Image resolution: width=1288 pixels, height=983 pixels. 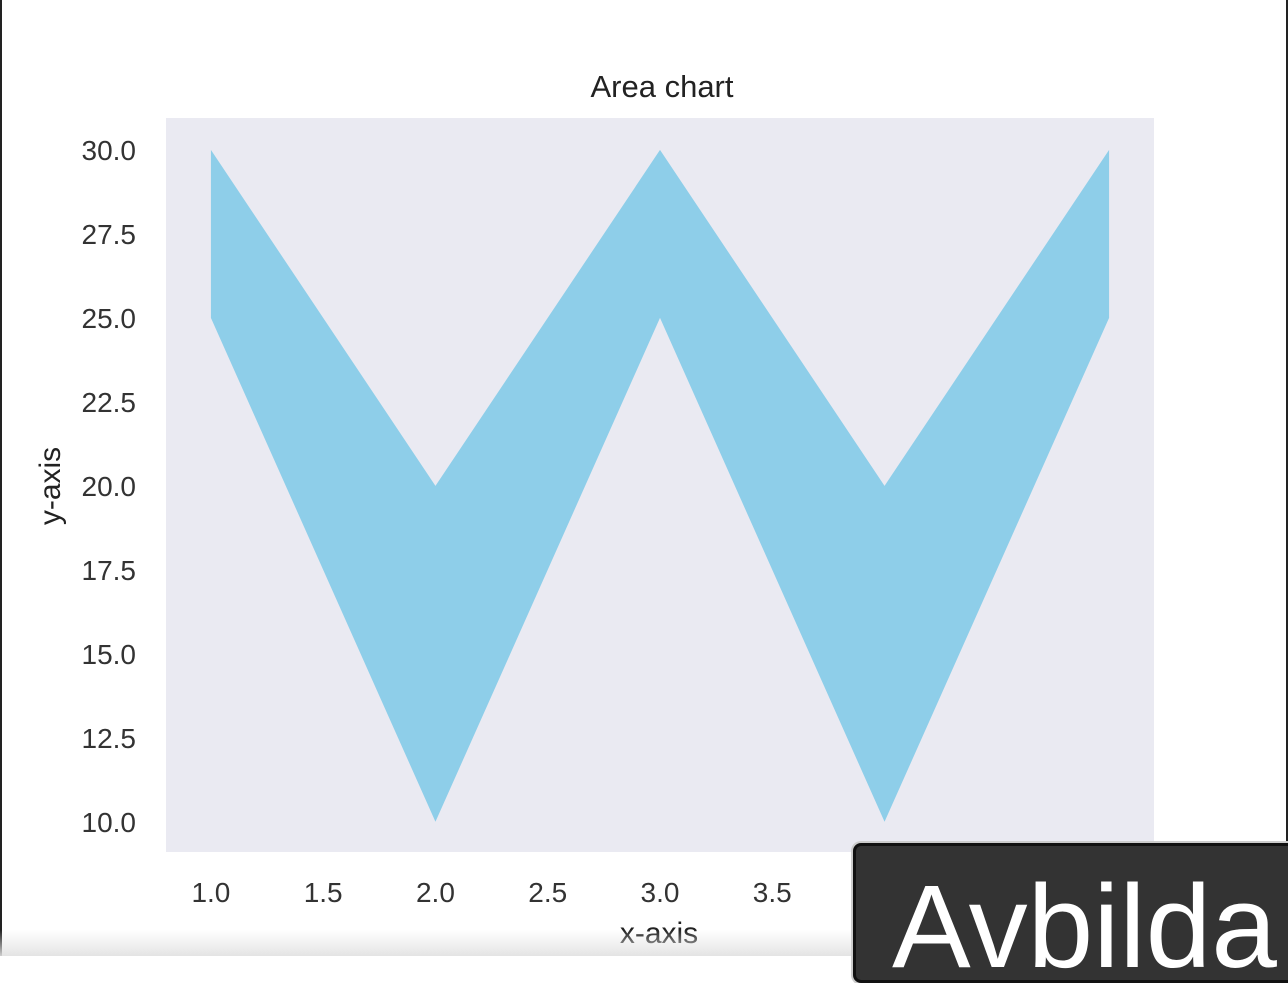 What do you see at coordinates (109, 234) in the screenshot?
I see `y-tick-label: 27.5` at bounding box center [109, 234].